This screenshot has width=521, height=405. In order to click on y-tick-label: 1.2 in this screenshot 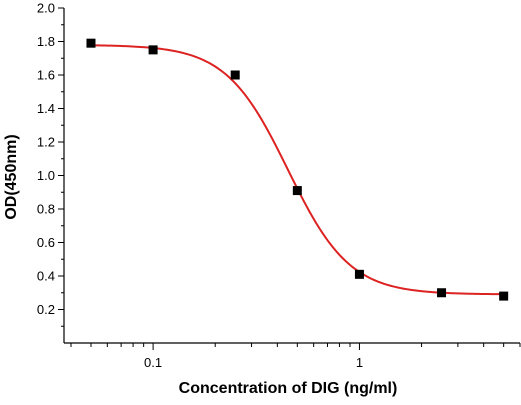, I will do `click(46, 142)`.